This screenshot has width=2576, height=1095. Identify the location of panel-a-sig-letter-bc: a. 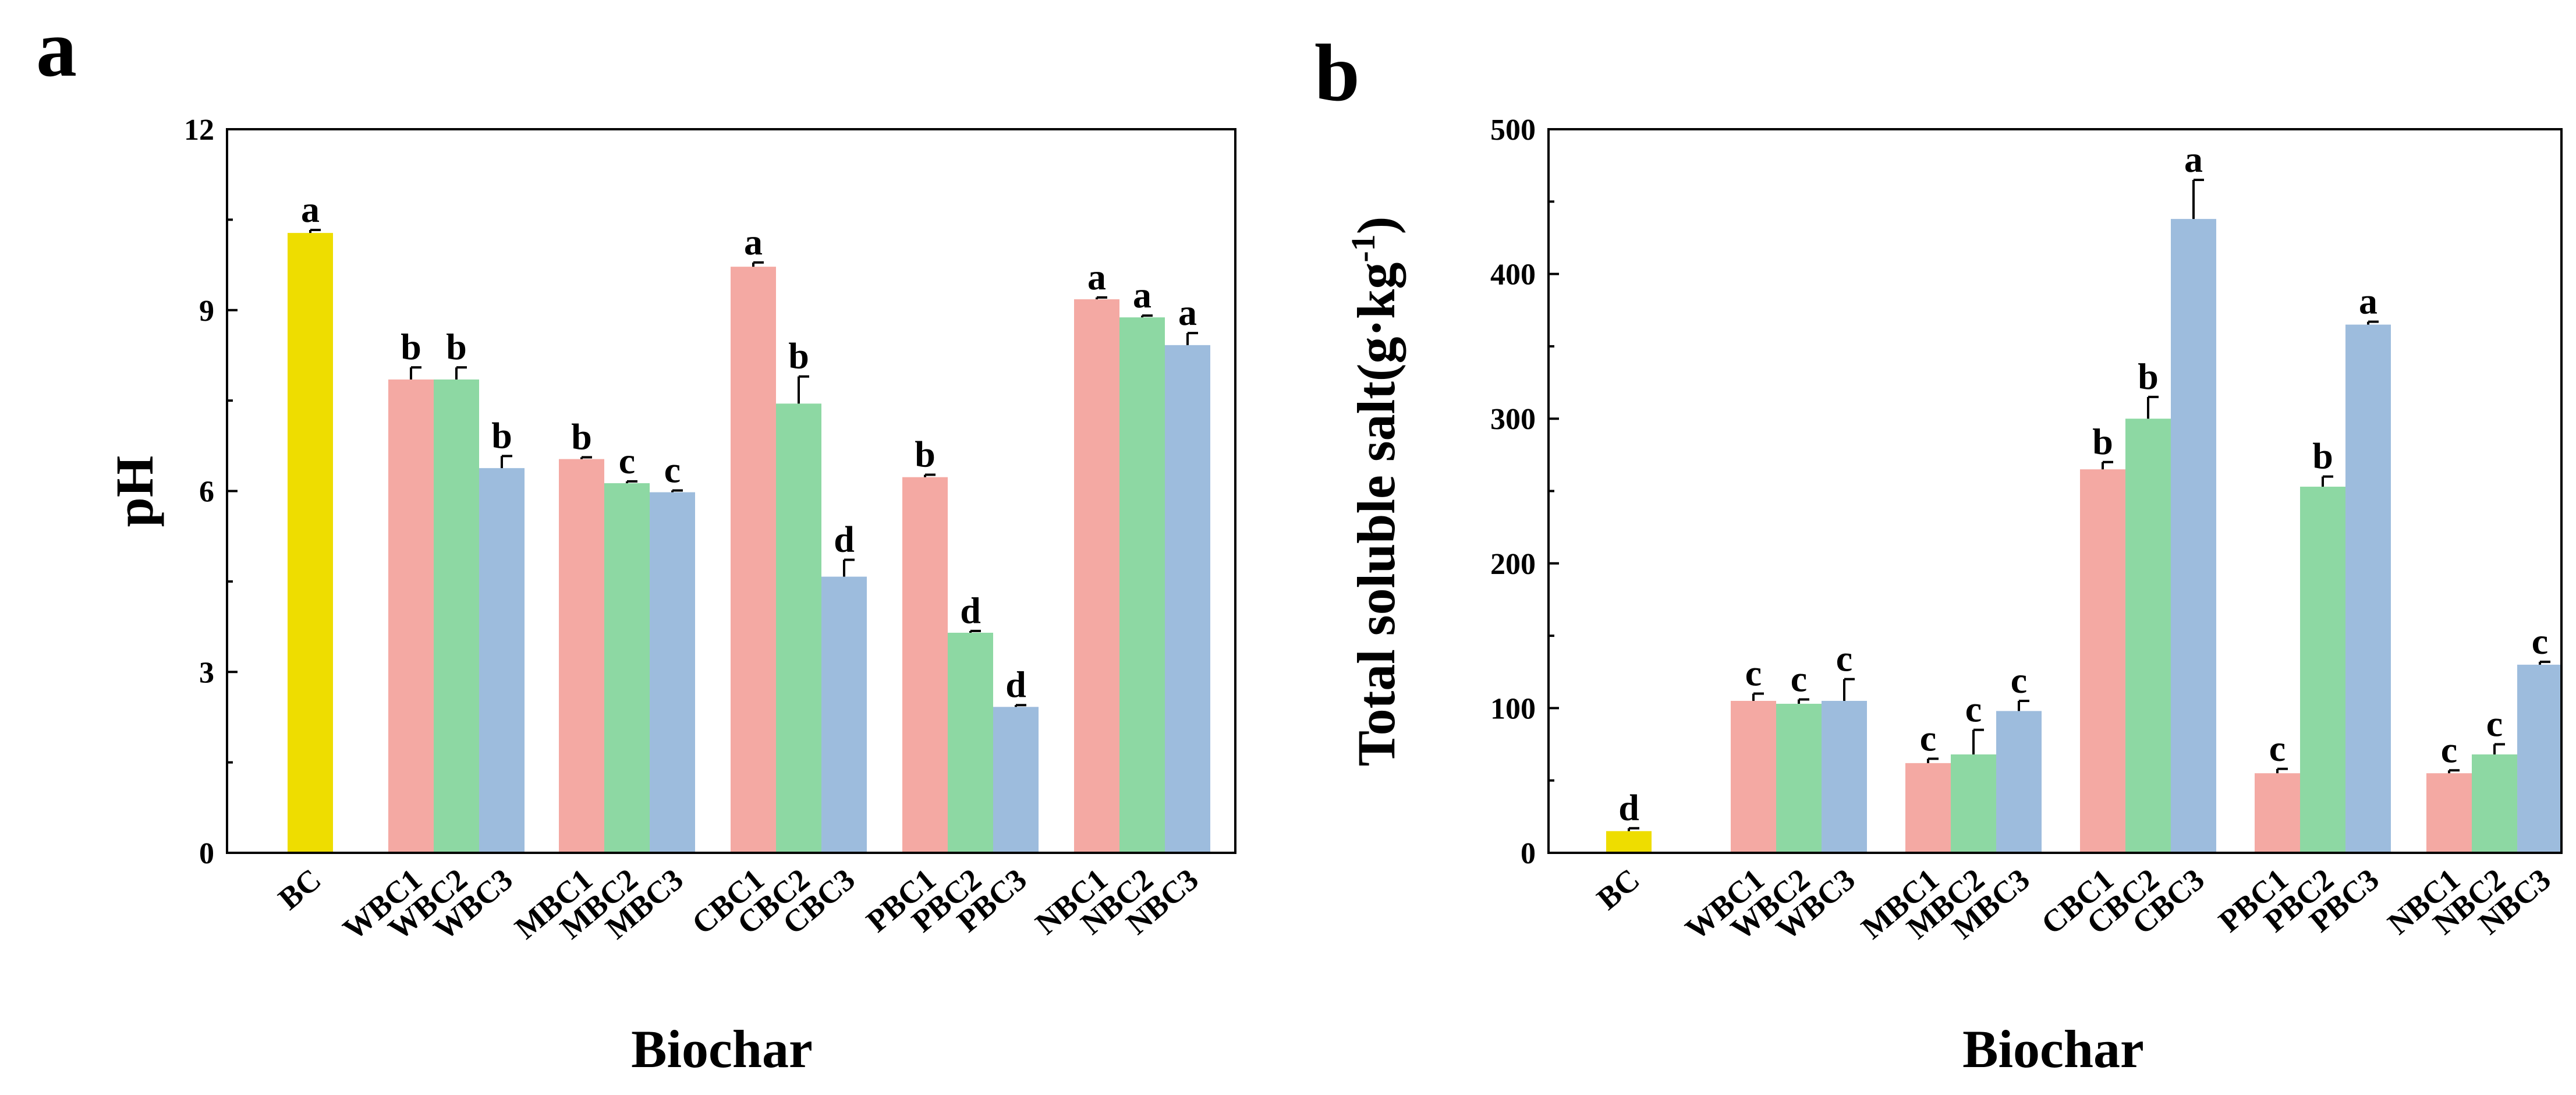
(310, 209).